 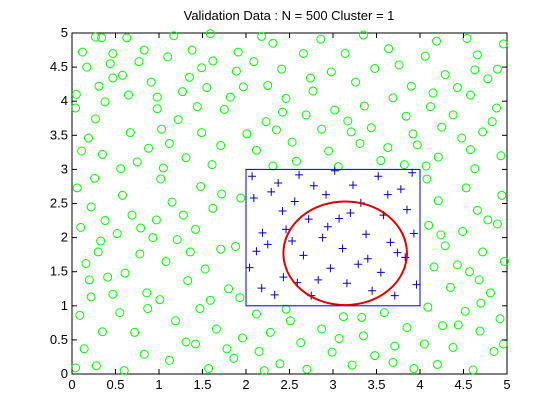 I want to click on x-tick-label: 4.5, so click(x=463, y=384).